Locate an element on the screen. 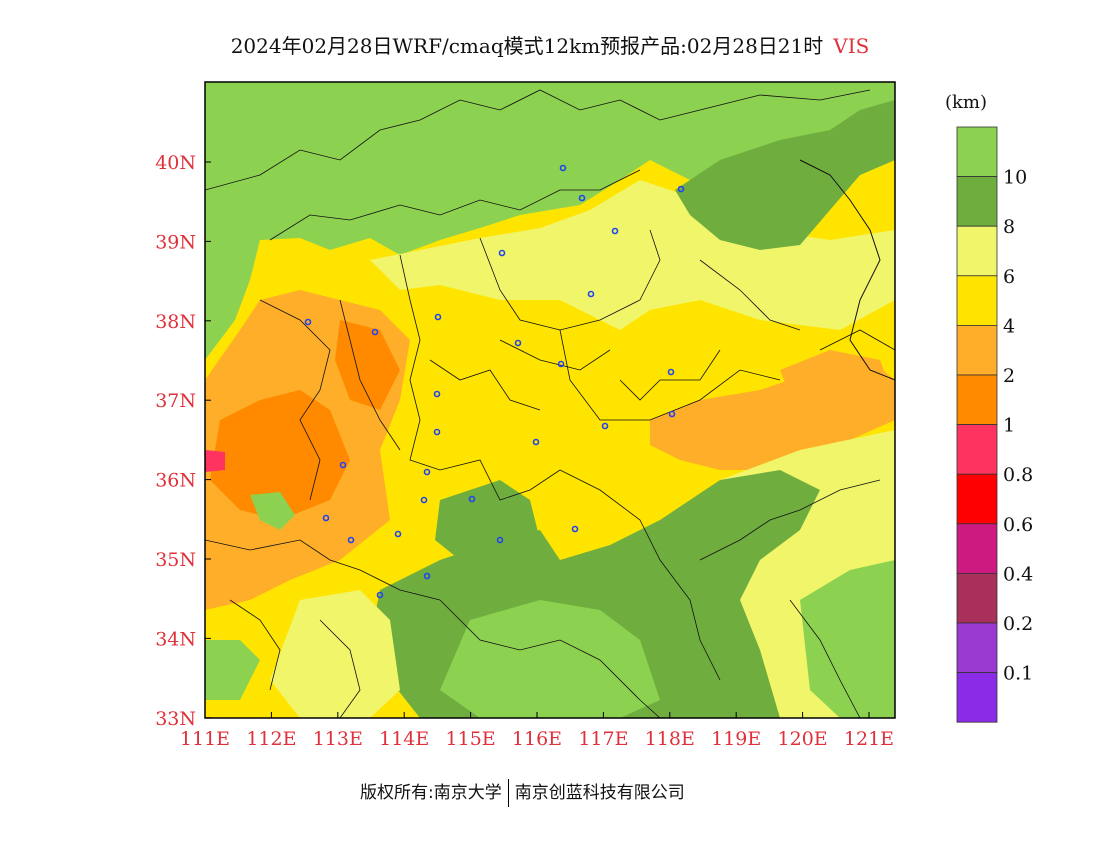 This screenshot has height=850, width=1100. colorbar-label: 0.1 is located at coordinates (1018, 674).